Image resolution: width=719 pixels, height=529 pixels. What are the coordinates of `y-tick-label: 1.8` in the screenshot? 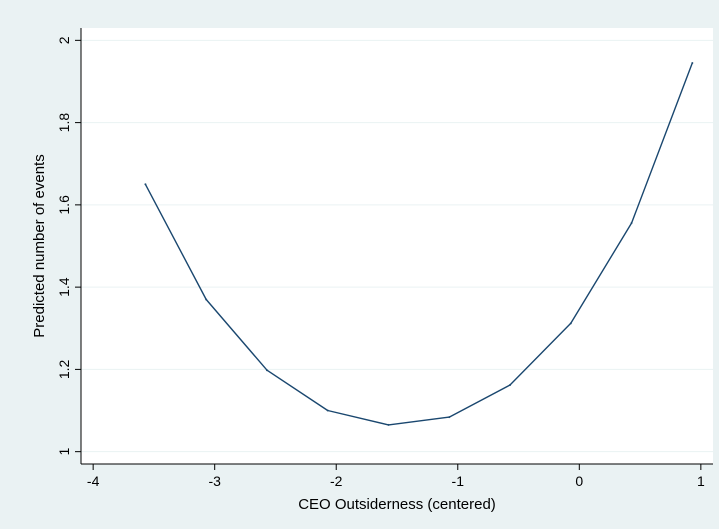 It's located at (64, 123).